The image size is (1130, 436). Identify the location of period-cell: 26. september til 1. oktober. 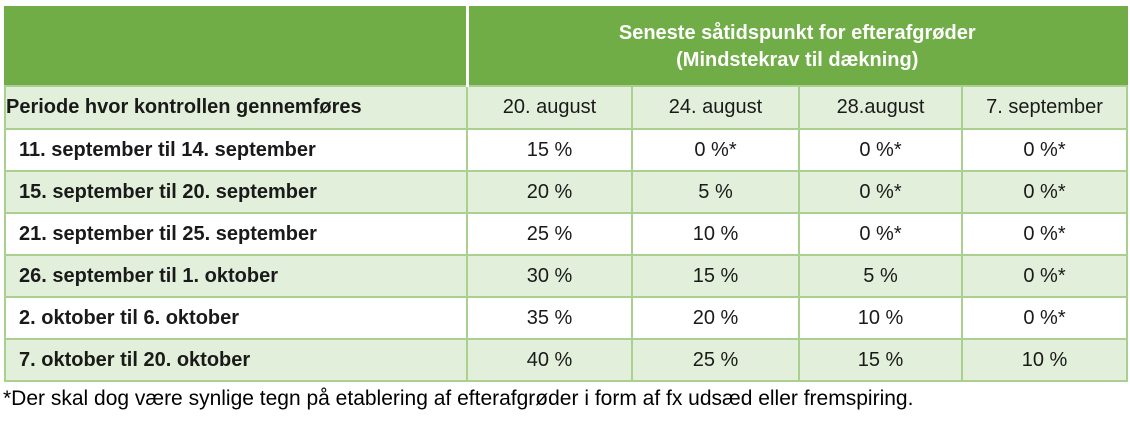
(236, 276).